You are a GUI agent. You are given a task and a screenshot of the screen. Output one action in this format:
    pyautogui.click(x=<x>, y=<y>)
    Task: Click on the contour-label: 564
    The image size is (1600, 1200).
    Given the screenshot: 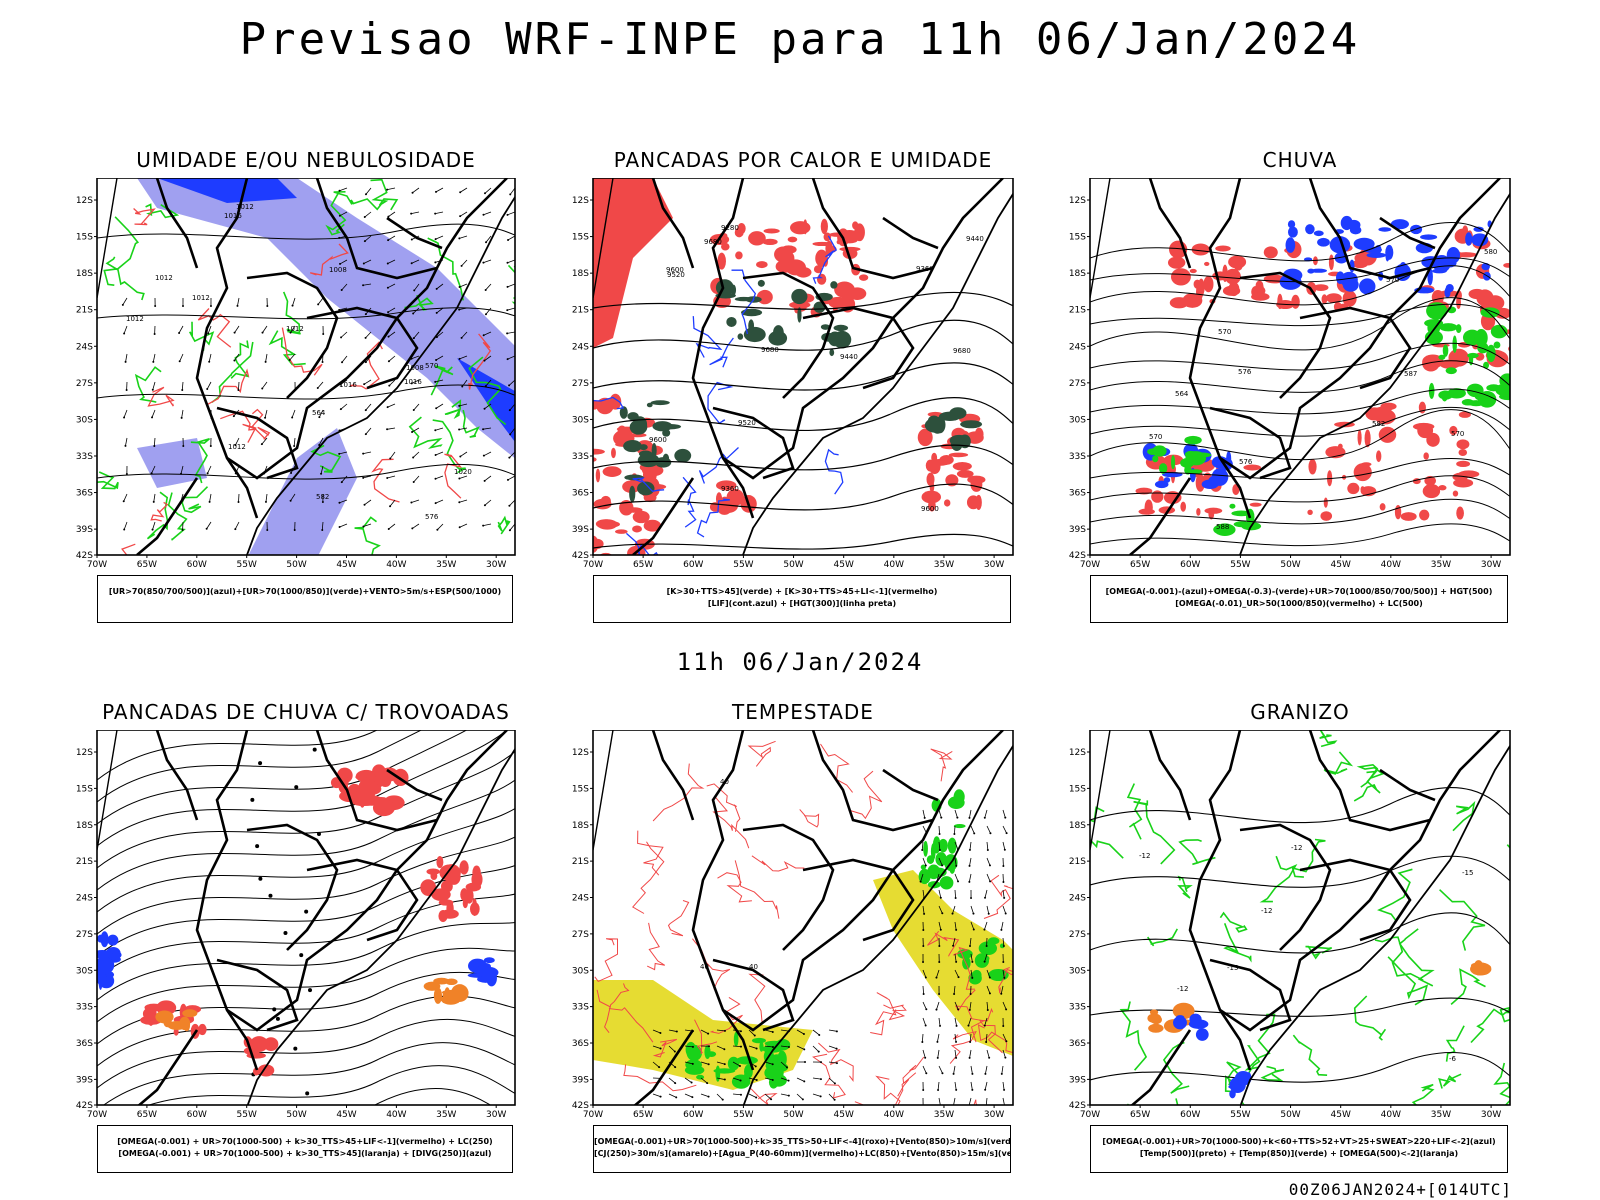 What is the action you would take?
    pyautogui.click(x=319, y=413)
    